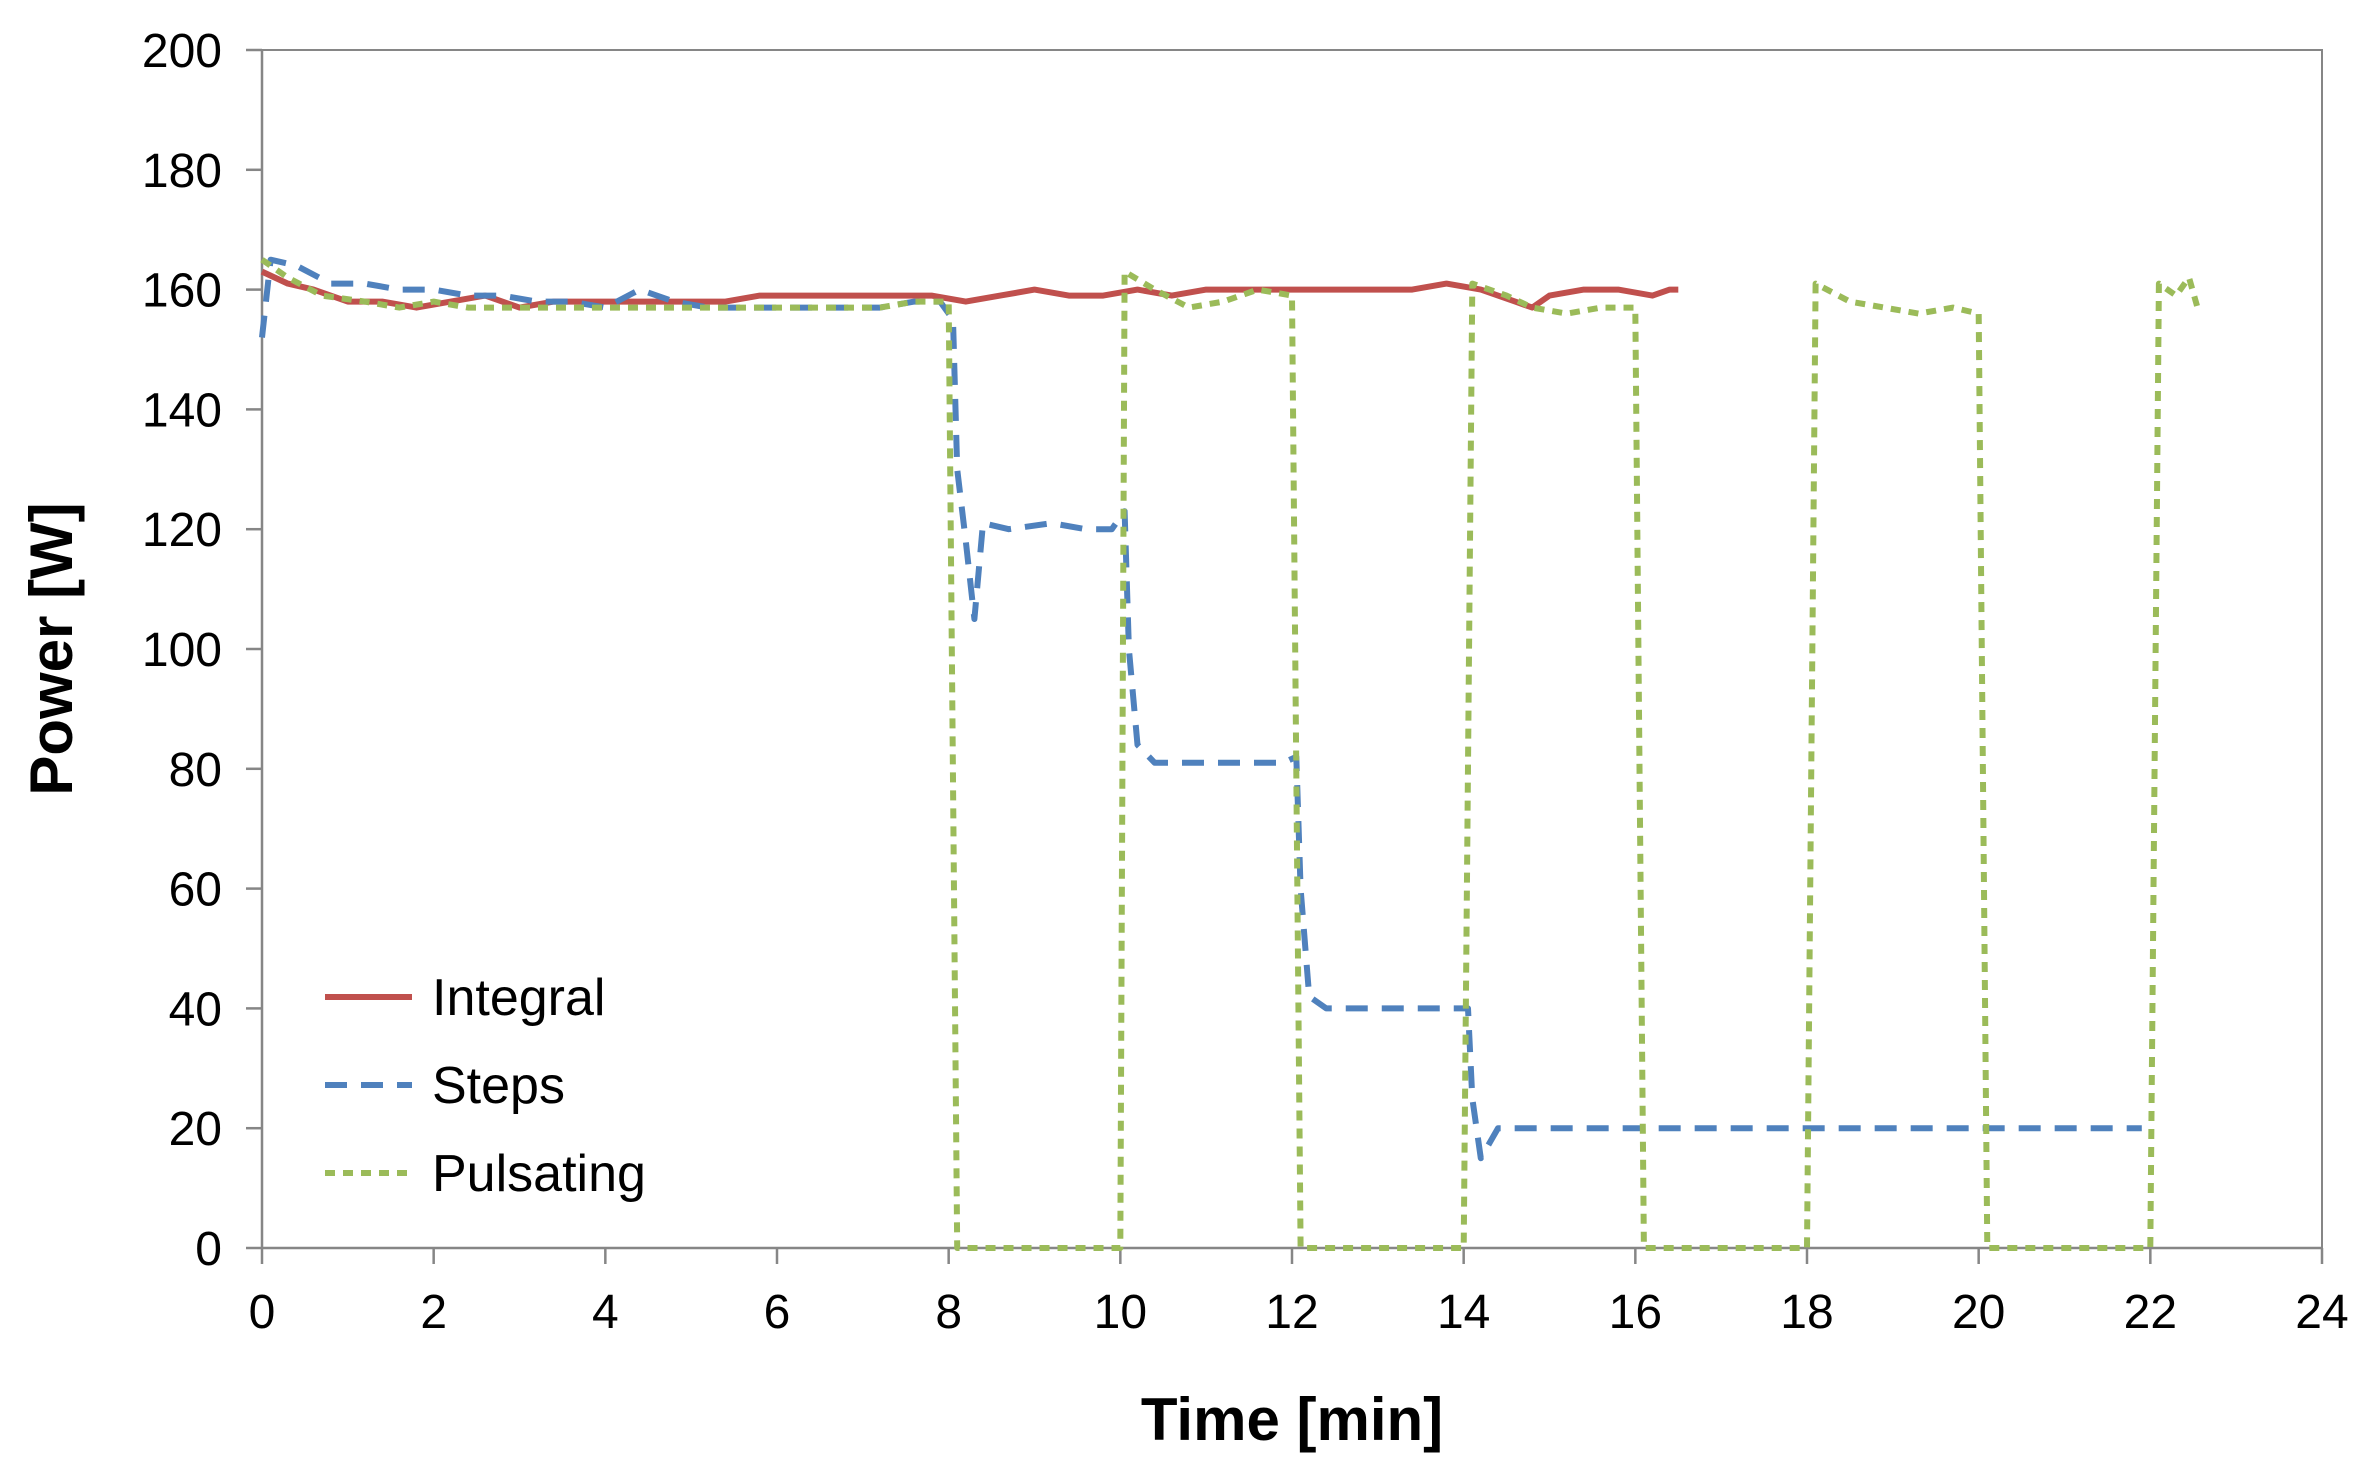  What do you see at coordinates (1291, 1312) in the screenshot?
I see `x-tick-label: 12` at bounding box center [1291, 1312].